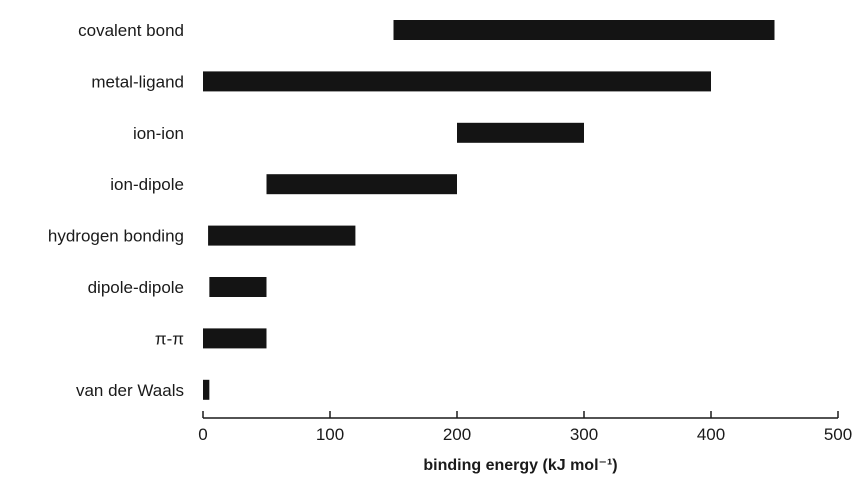  I want to click on x-tick-label: 400, so click(711, 434).